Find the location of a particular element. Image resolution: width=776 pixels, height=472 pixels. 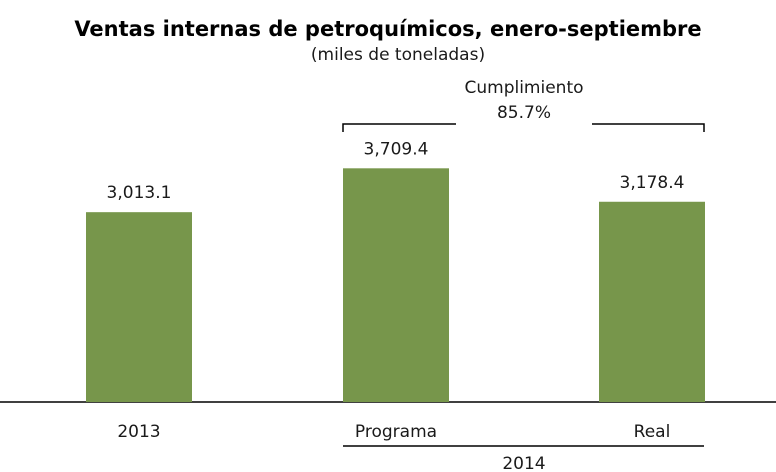

annotation-value: 85.7% is located at coordinates (524, 113).